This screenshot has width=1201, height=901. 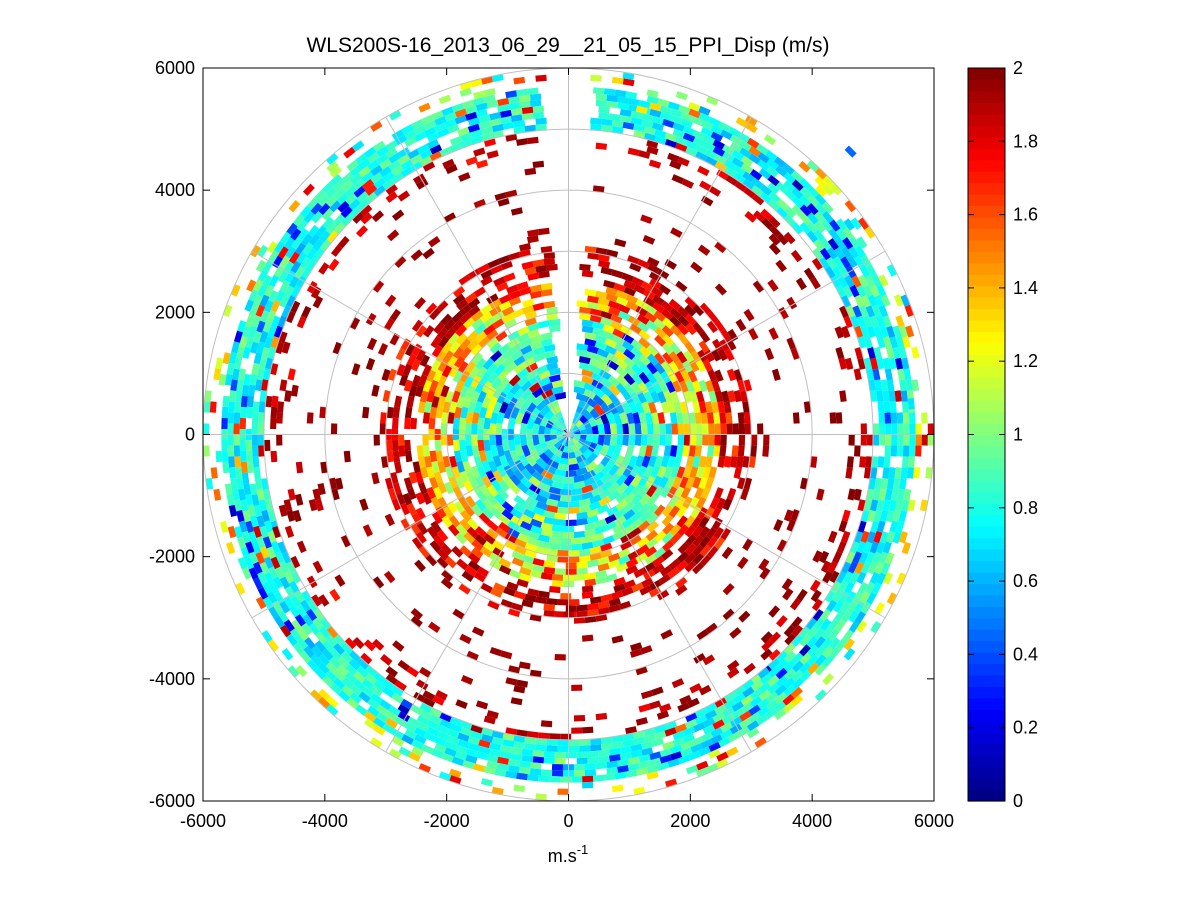 What do you see at coordinates (359, 191) in the screenshot?
I see `ppi-cell-2052` at bounding box center [359, 191].